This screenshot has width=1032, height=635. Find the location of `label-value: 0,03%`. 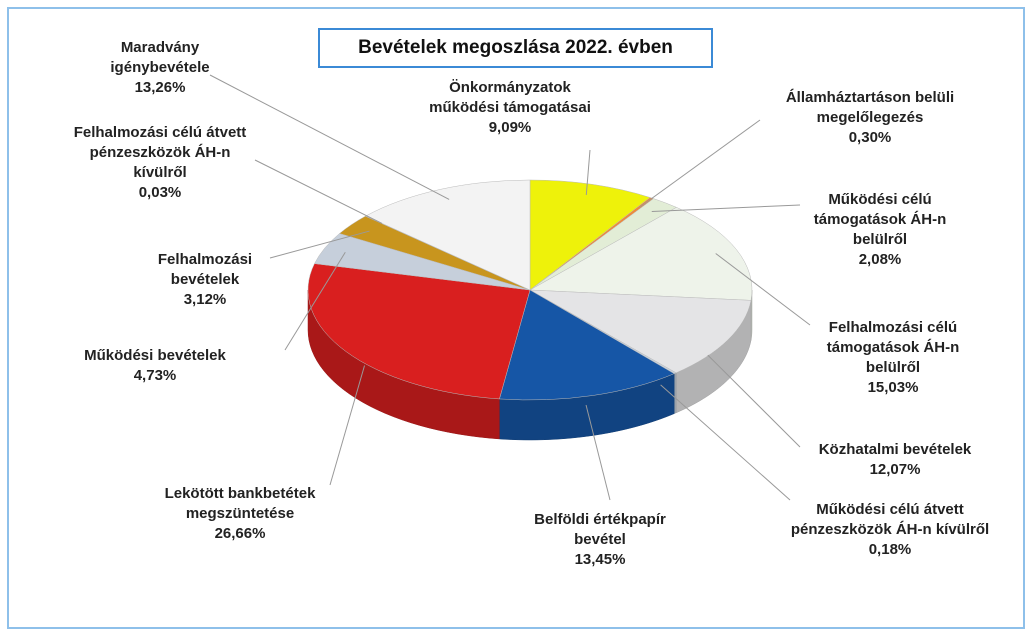

label-value: 0,03% is located at coordinates (160, 192).